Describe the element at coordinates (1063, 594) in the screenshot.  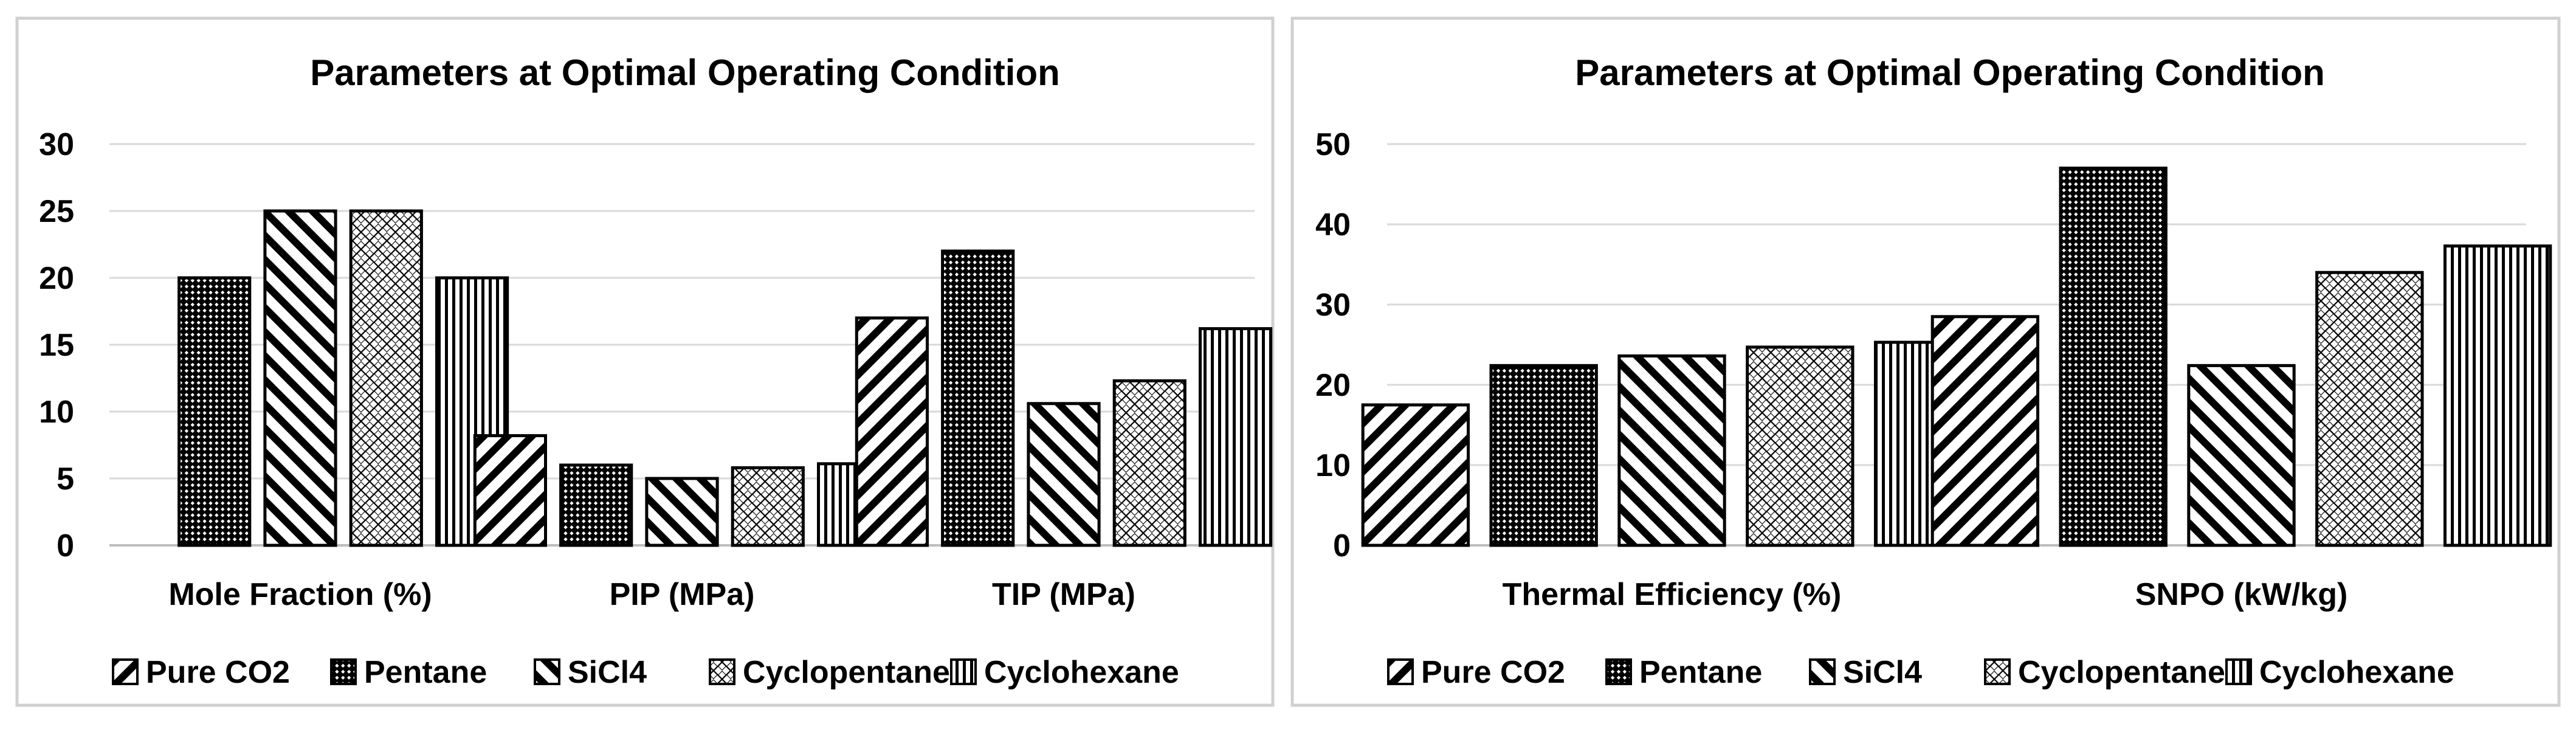
I see `category-label: TIP (MPa)` at that location.